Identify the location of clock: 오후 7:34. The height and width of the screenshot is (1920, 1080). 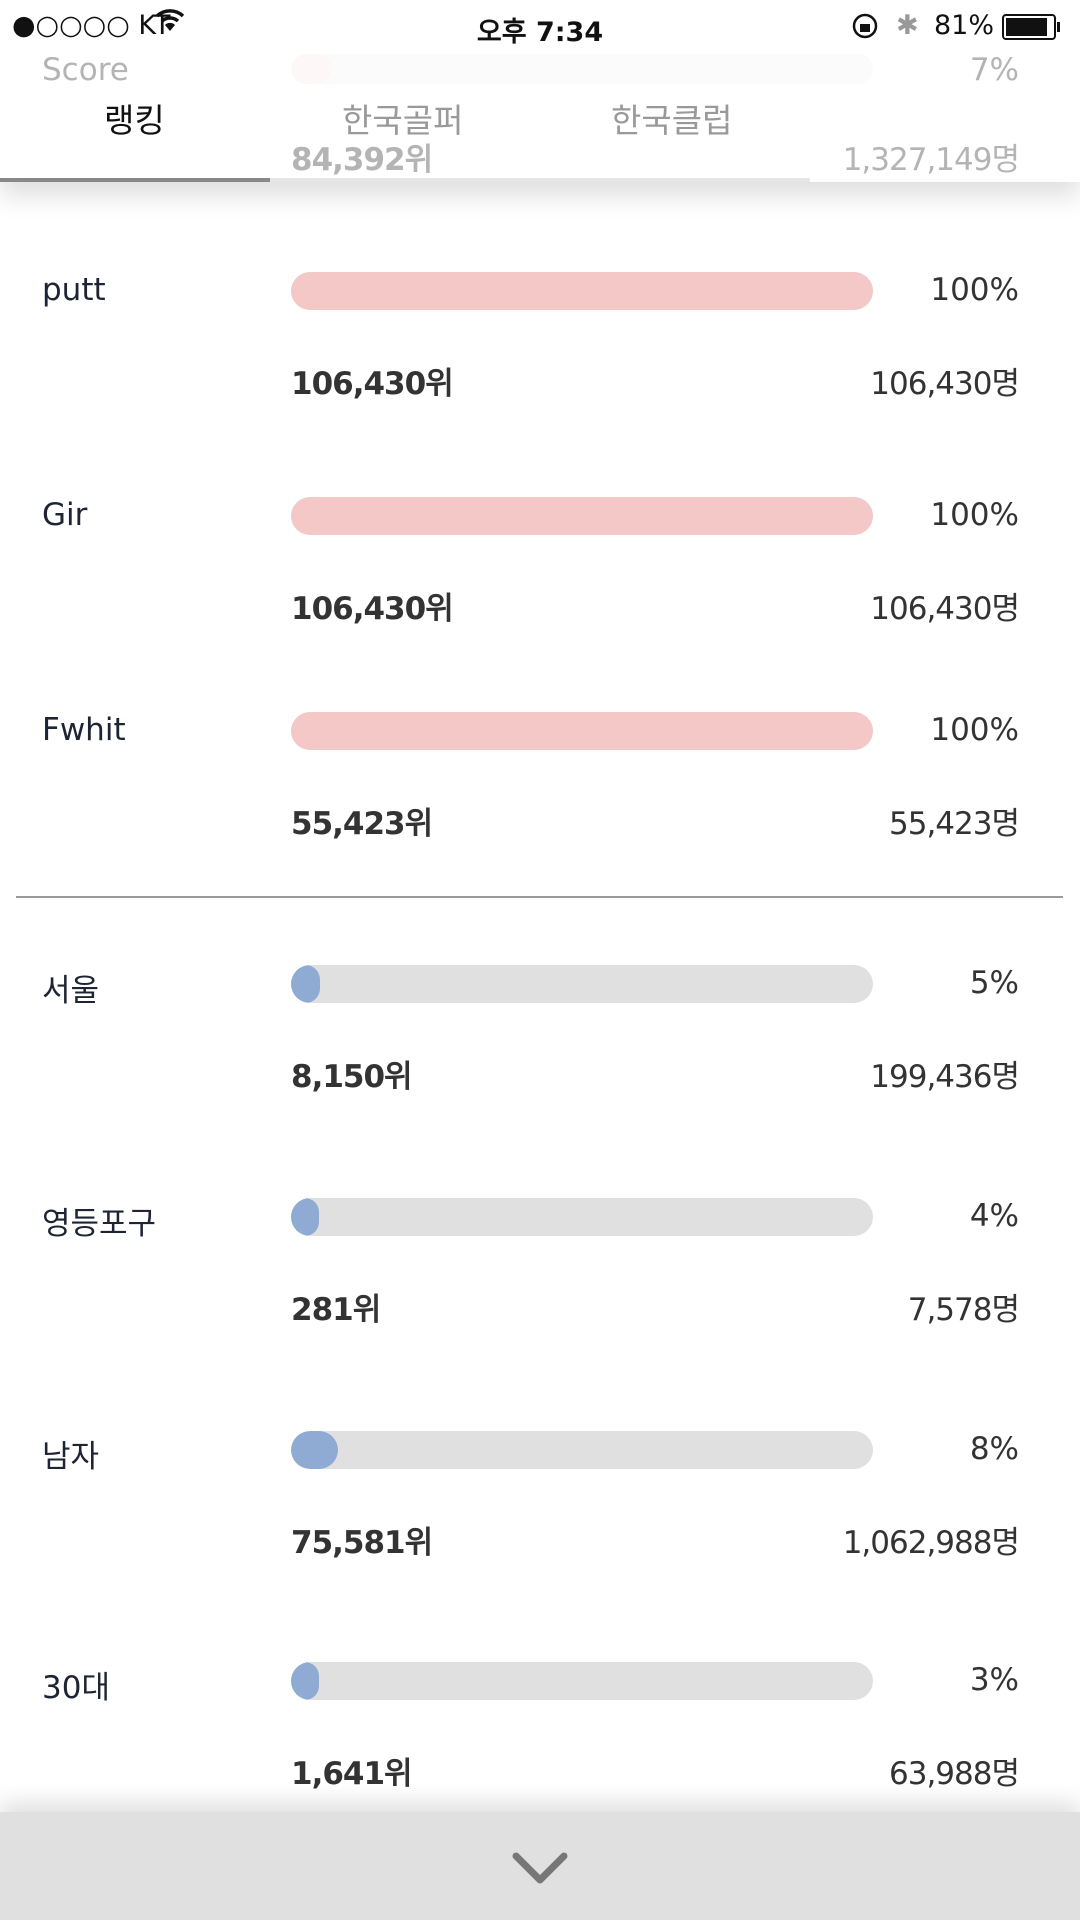
(540, 32).